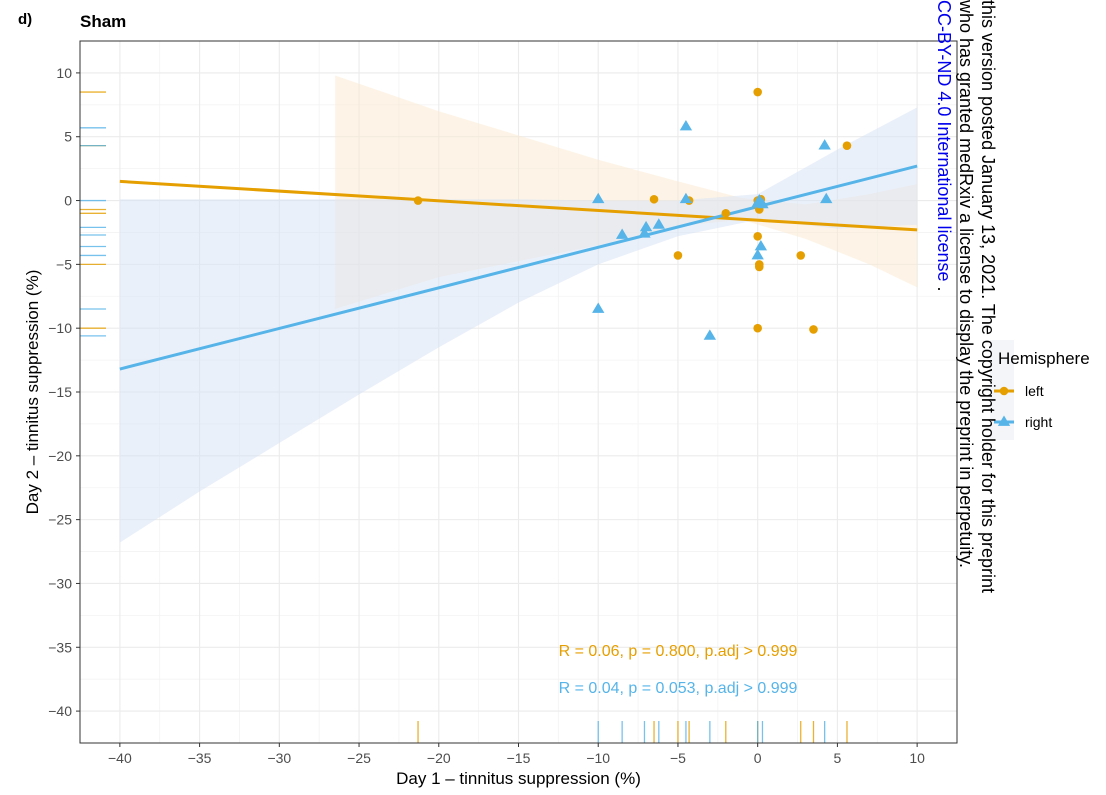 This screenshot has height=795, width=1106. I want to click on x-tick-label: −5, so click(678, 758).